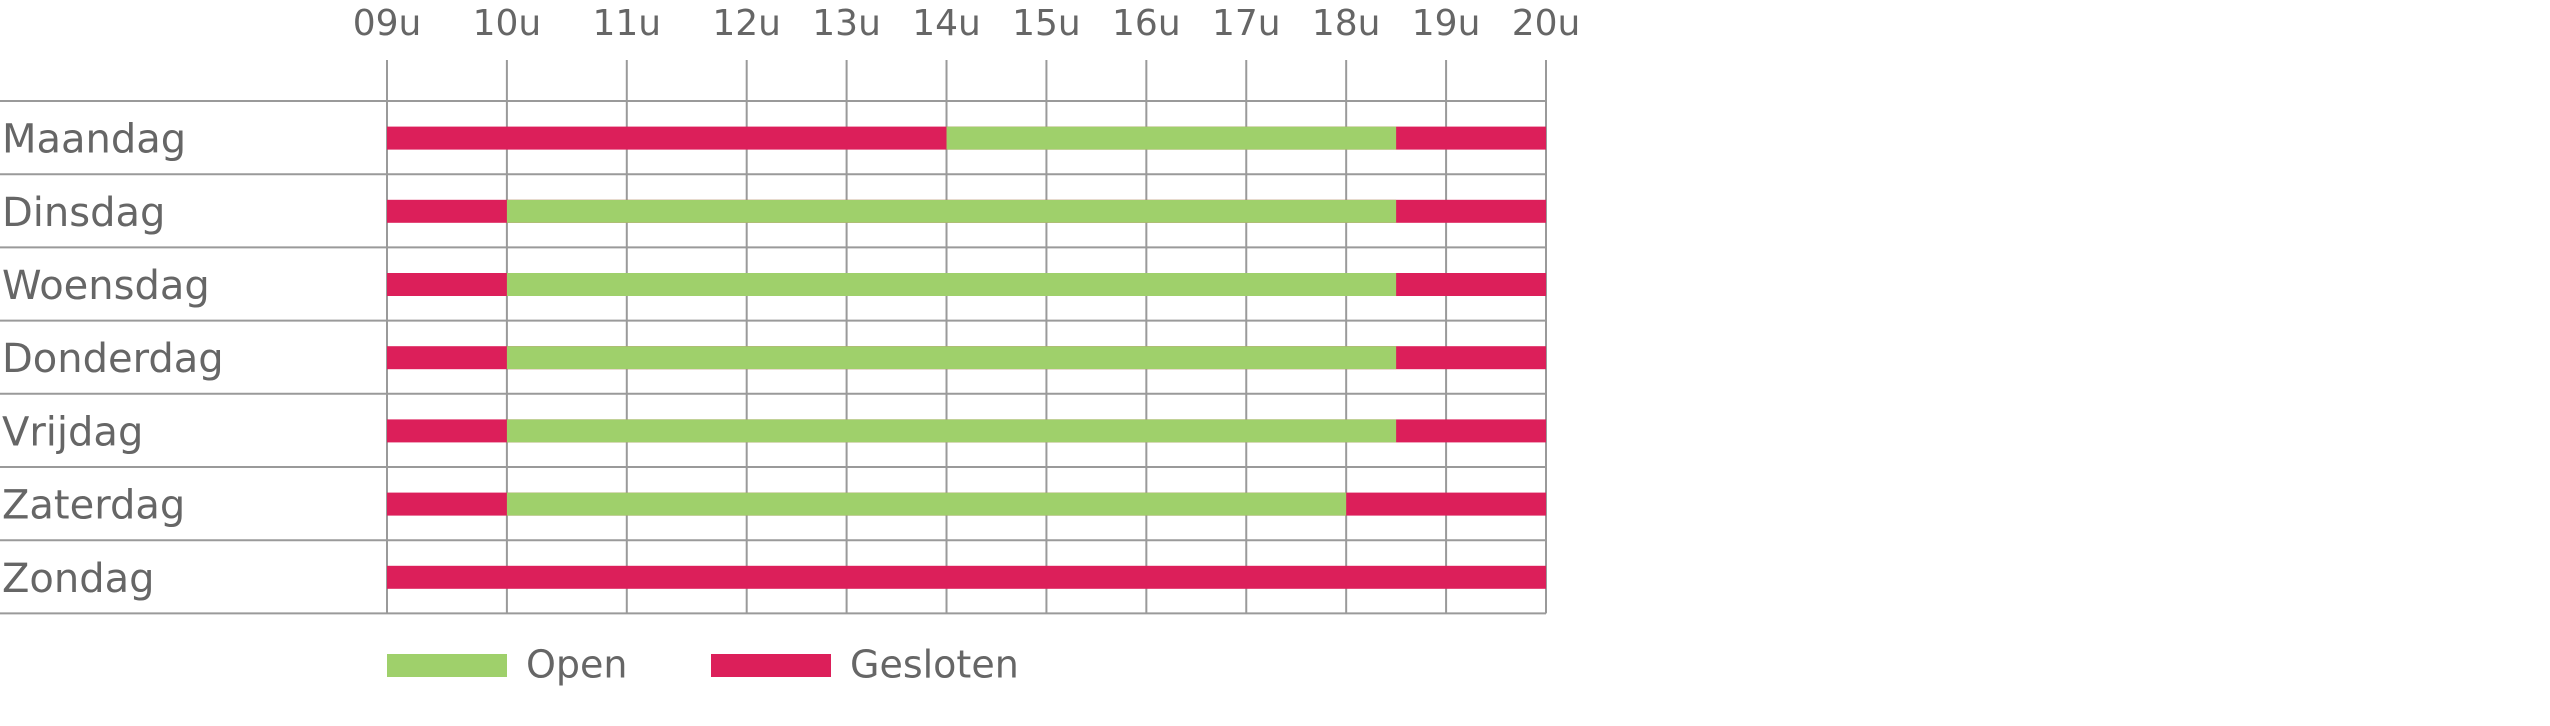 The height and width of the screenshot is (726, 2550). I want to click on x-tick-label: 20u, so click(1546, 23).